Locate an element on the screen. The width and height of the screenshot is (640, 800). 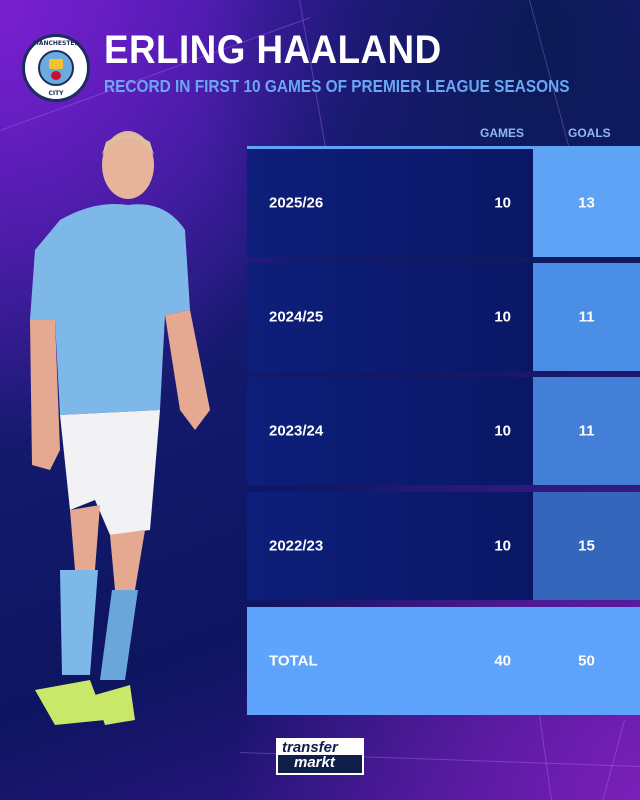
table-row: 2025/26 10 13 is located at coordinates (443, 203).